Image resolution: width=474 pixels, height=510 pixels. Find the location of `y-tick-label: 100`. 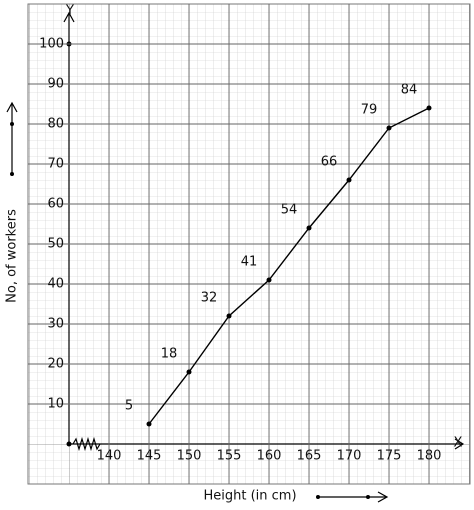

y-tick-label: 100 is located at coordinates (51, 44).